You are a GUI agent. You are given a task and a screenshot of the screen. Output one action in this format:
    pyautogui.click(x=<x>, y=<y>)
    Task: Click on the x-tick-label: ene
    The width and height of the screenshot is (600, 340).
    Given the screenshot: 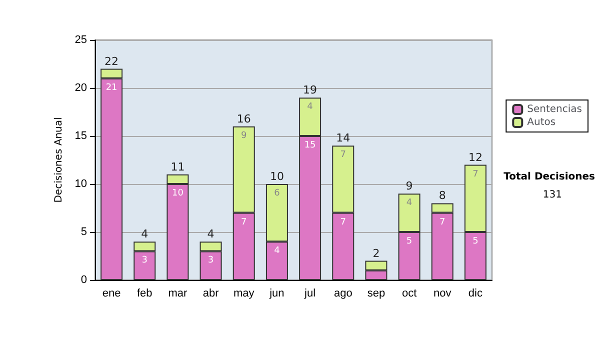 What is the action you would take?
    pyautogui.click(x=111, y=294)
    